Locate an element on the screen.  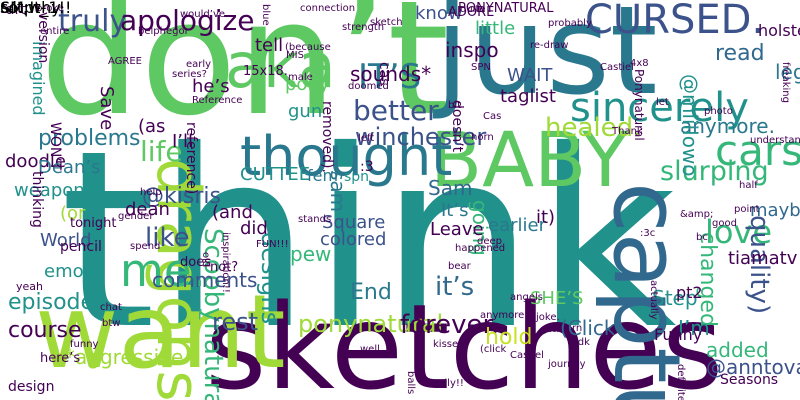
word: (click is located at coordinates (493, 349).